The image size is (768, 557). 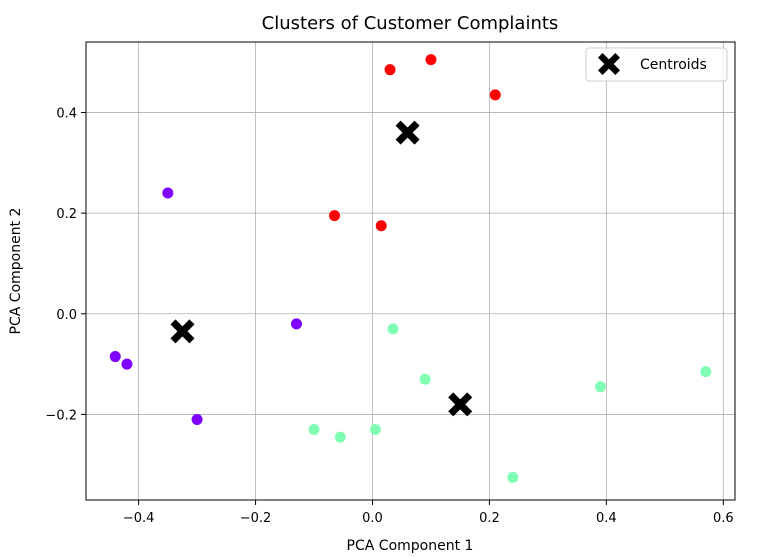 I want to click on y-tick-label: 0.2, so click(x=66, y=214).